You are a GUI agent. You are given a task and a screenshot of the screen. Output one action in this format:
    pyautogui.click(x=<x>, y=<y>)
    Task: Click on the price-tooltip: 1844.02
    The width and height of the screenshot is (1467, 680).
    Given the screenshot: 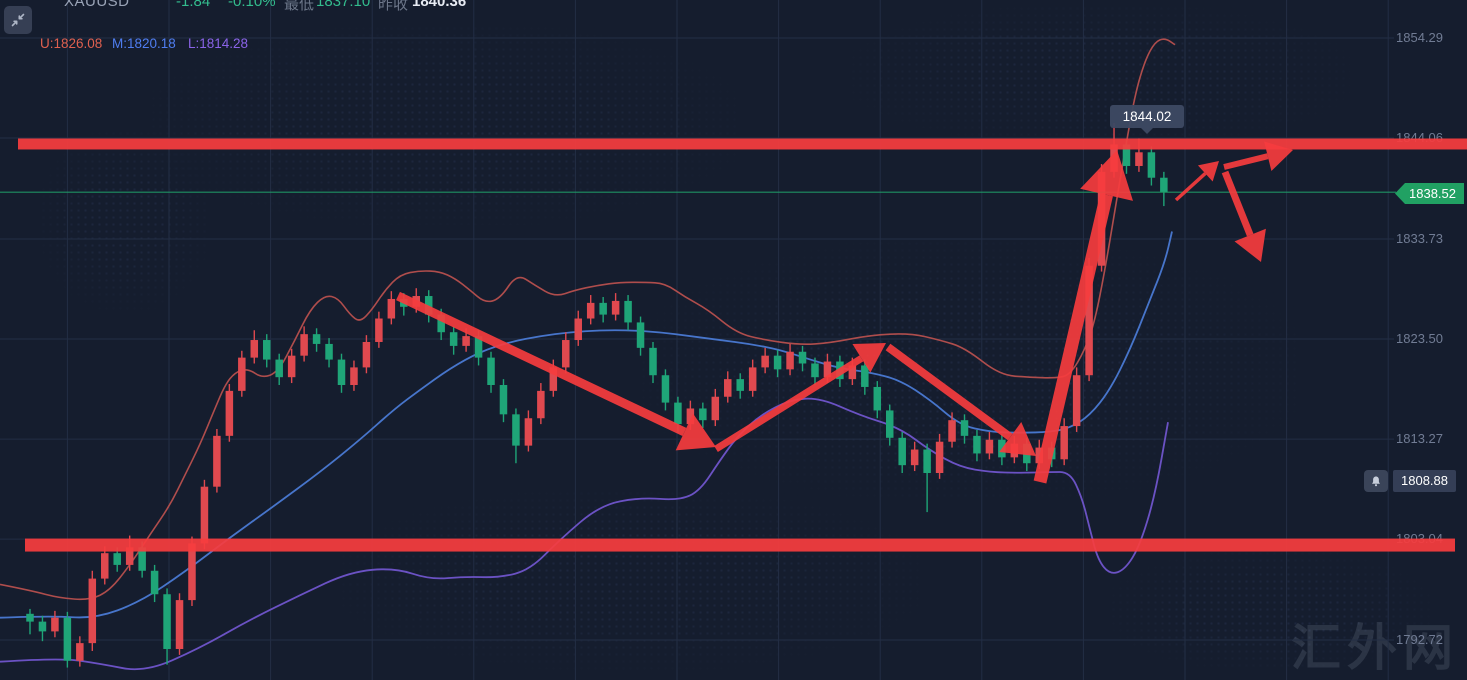 What is the action you would take?
    pyautogui.click(x=1147, y=119)
    